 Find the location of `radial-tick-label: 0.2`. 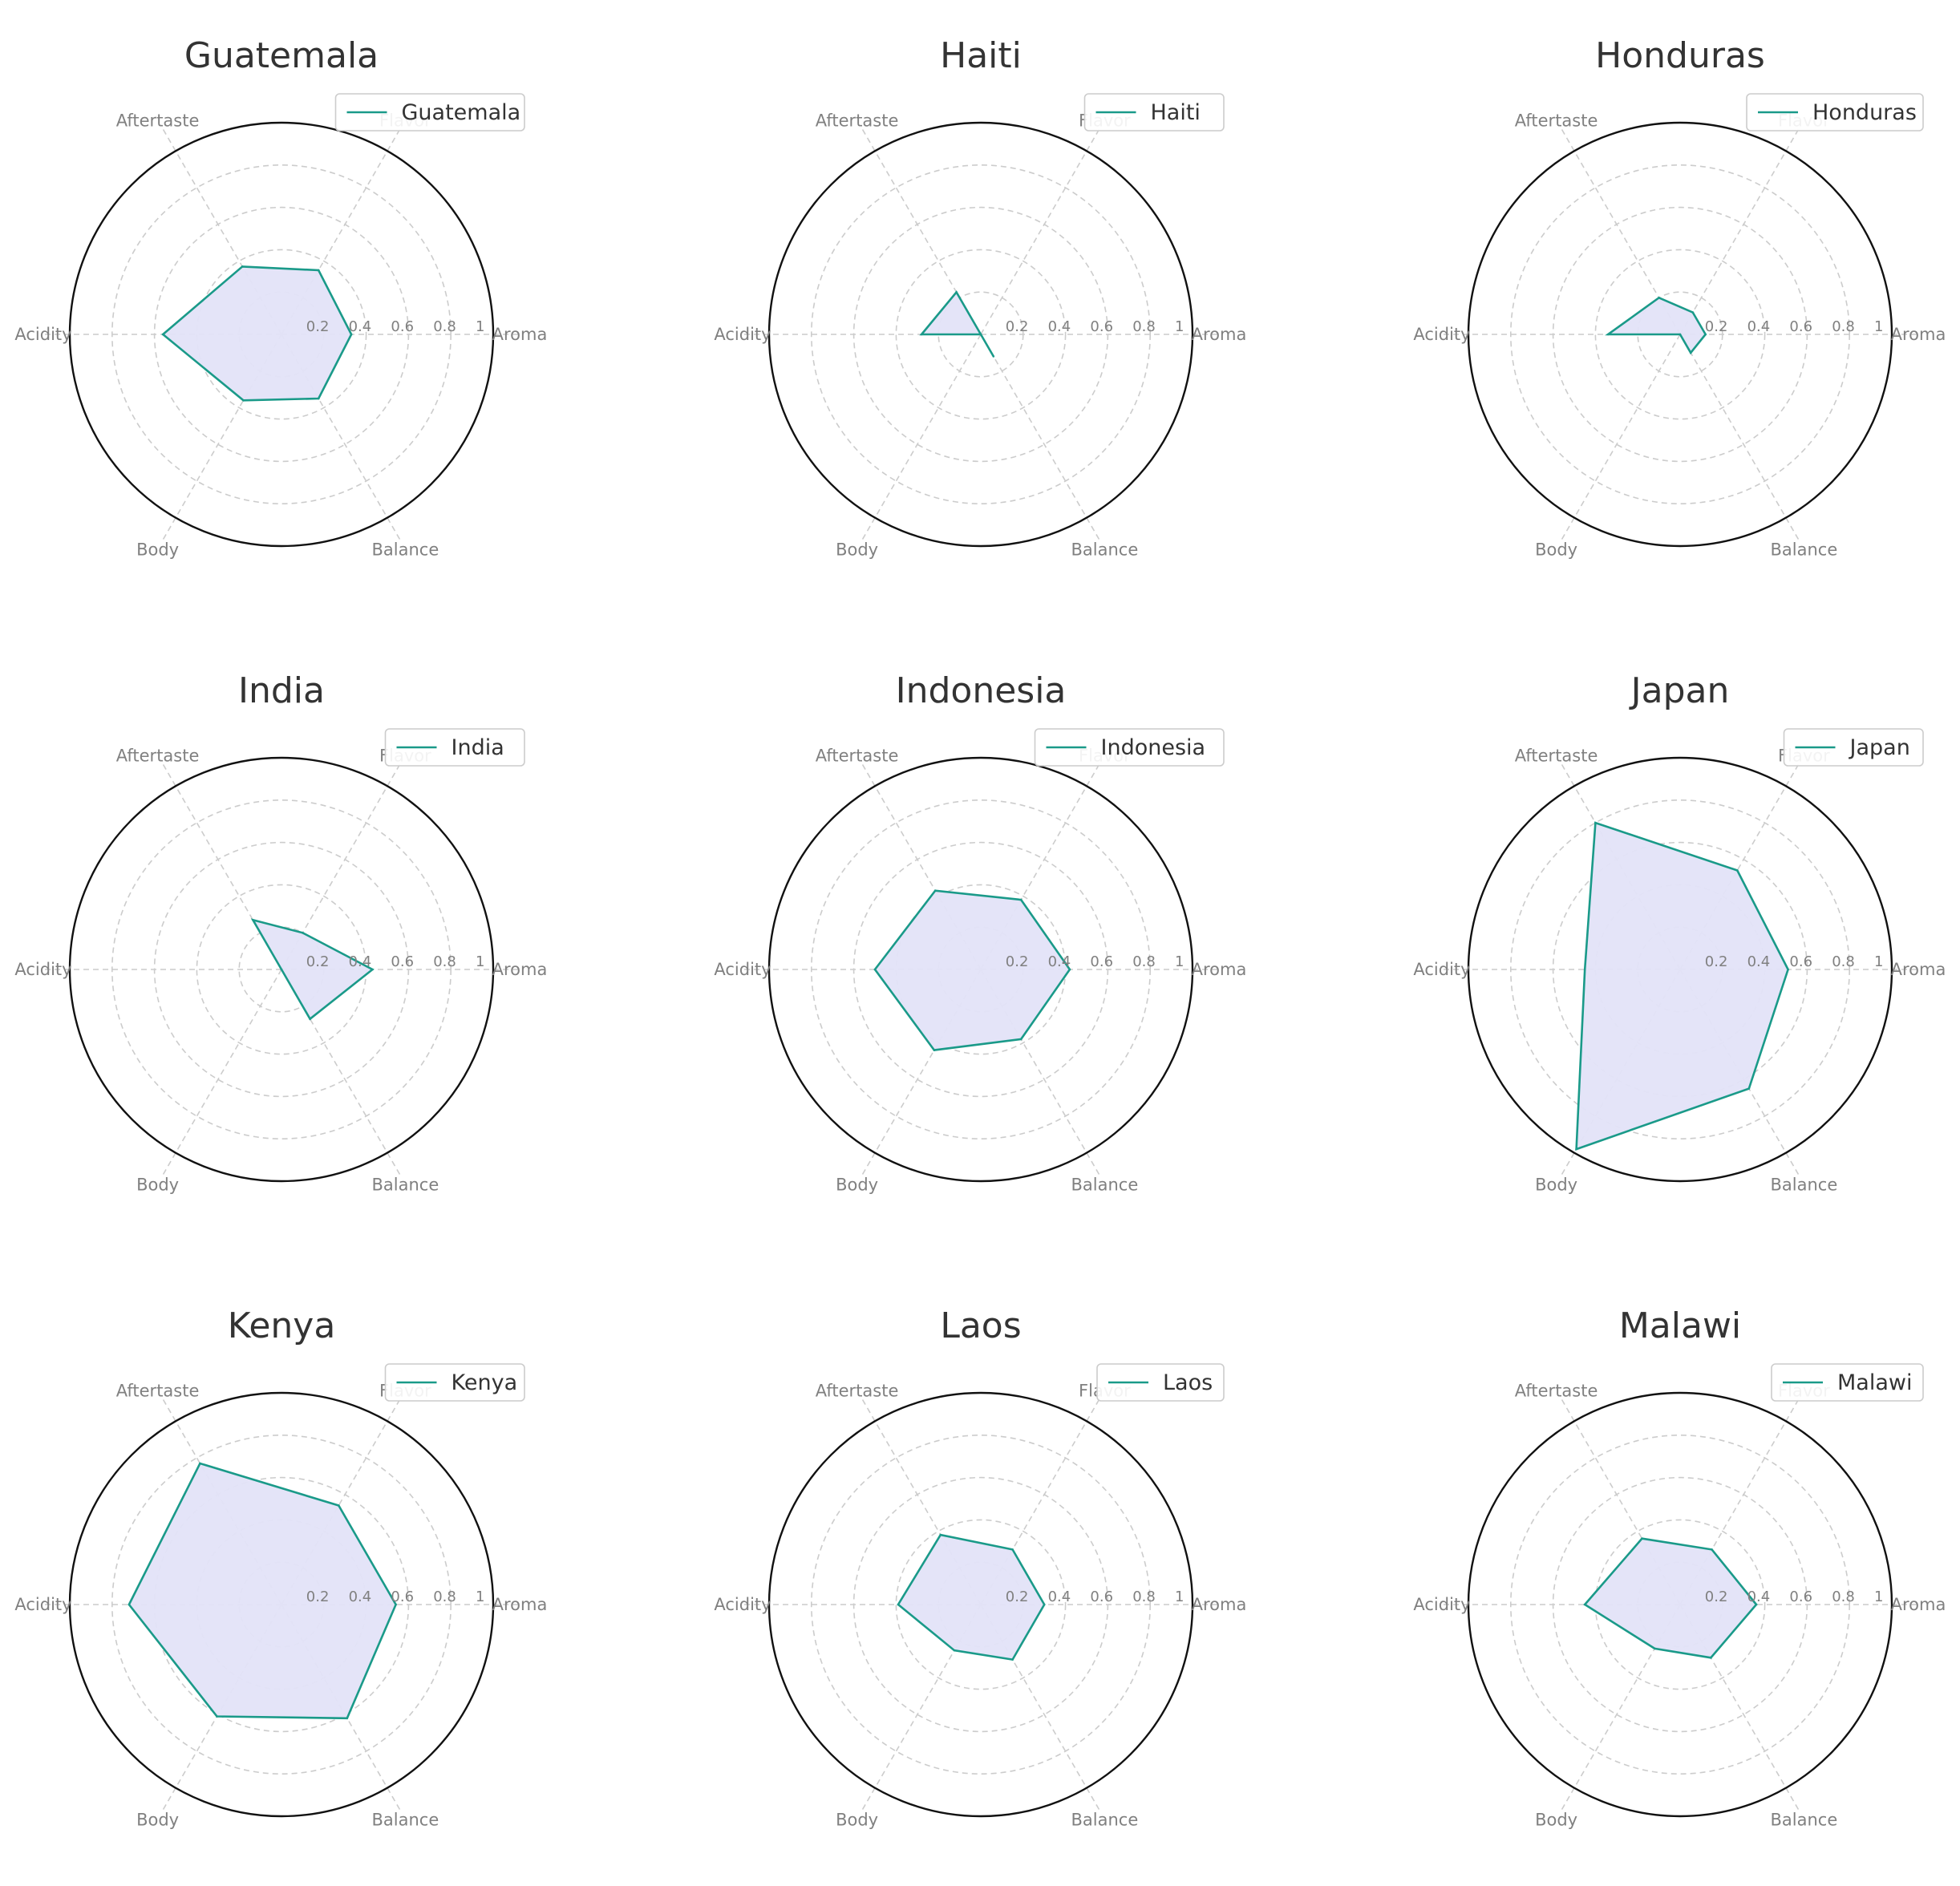

radial-tick-label: 0.2 is located at coordinates (318, 1597).